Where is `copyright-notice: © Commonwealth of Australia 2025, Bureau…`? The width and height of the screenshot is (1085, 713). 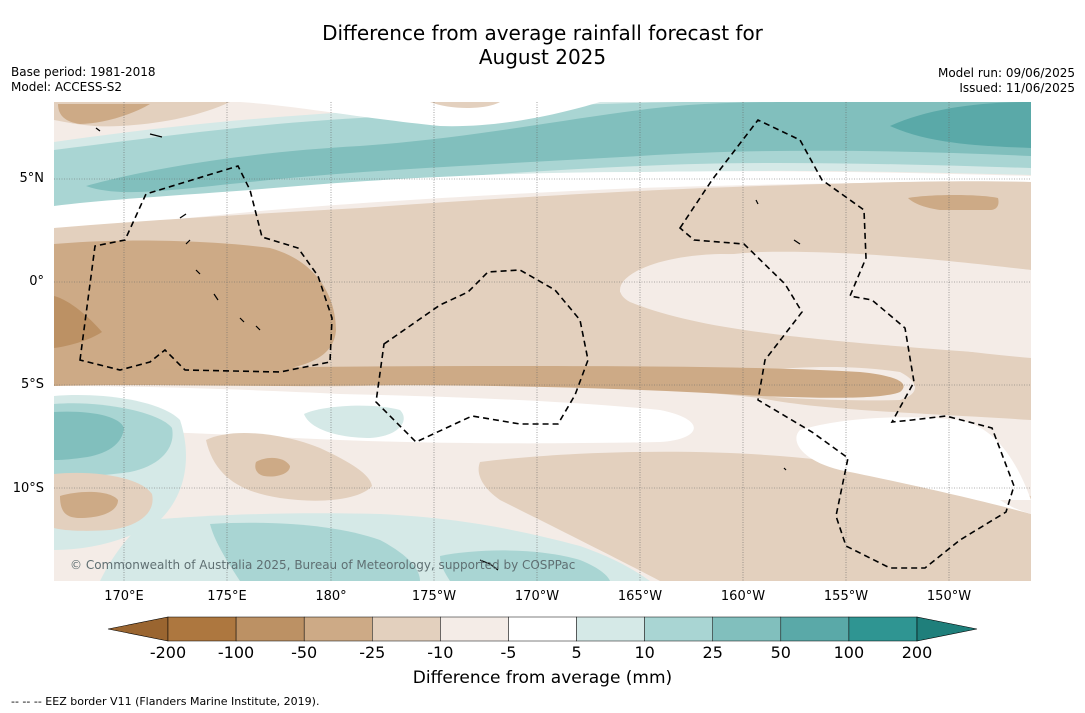
copyright-notice: © Commonwealth of Australia 2025, Bureau… is located at coordinates (323, 565).